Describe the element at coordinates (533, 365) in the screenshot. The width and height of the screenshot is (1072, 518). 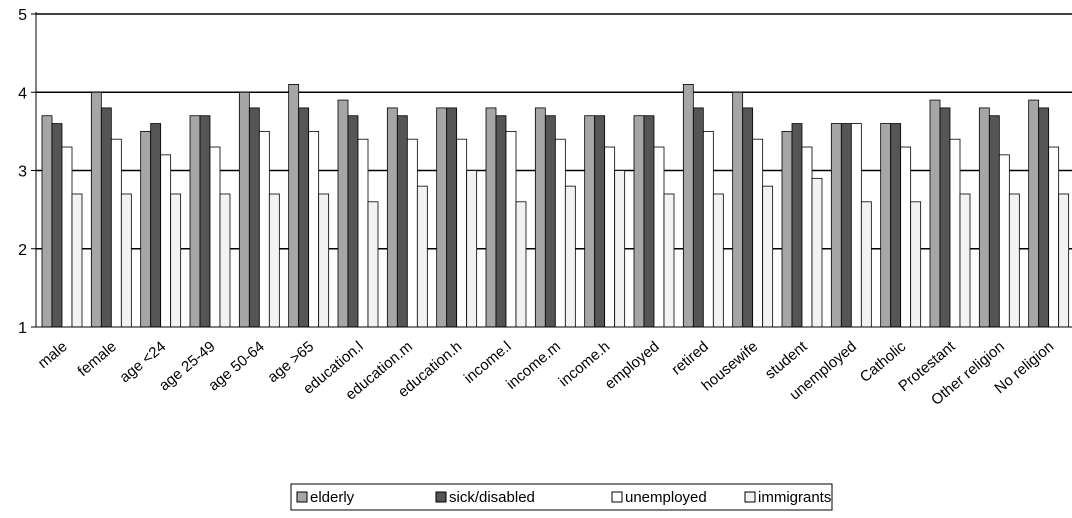
I see `x-tick-label: income.m` at that location.